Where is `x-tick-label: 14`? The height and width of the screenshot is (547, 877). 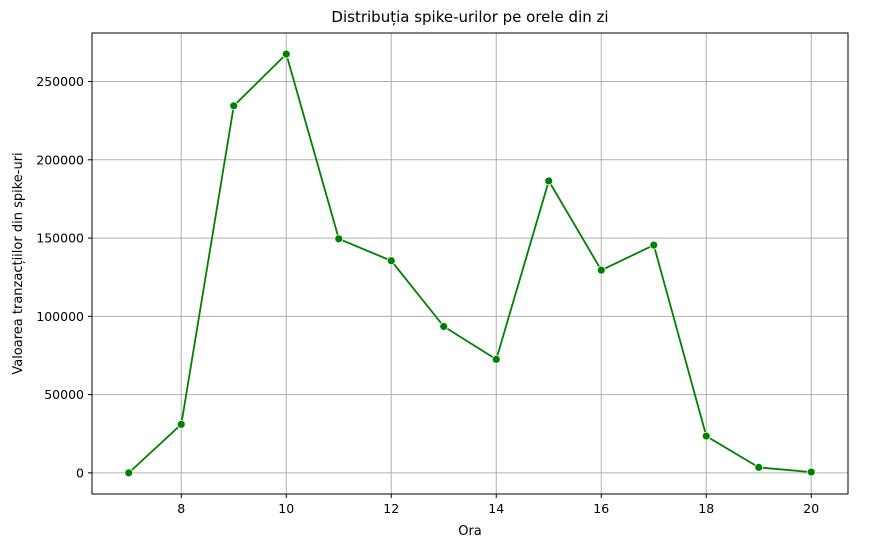
x-tick-label: 14 is located at coordinates (496, 508).